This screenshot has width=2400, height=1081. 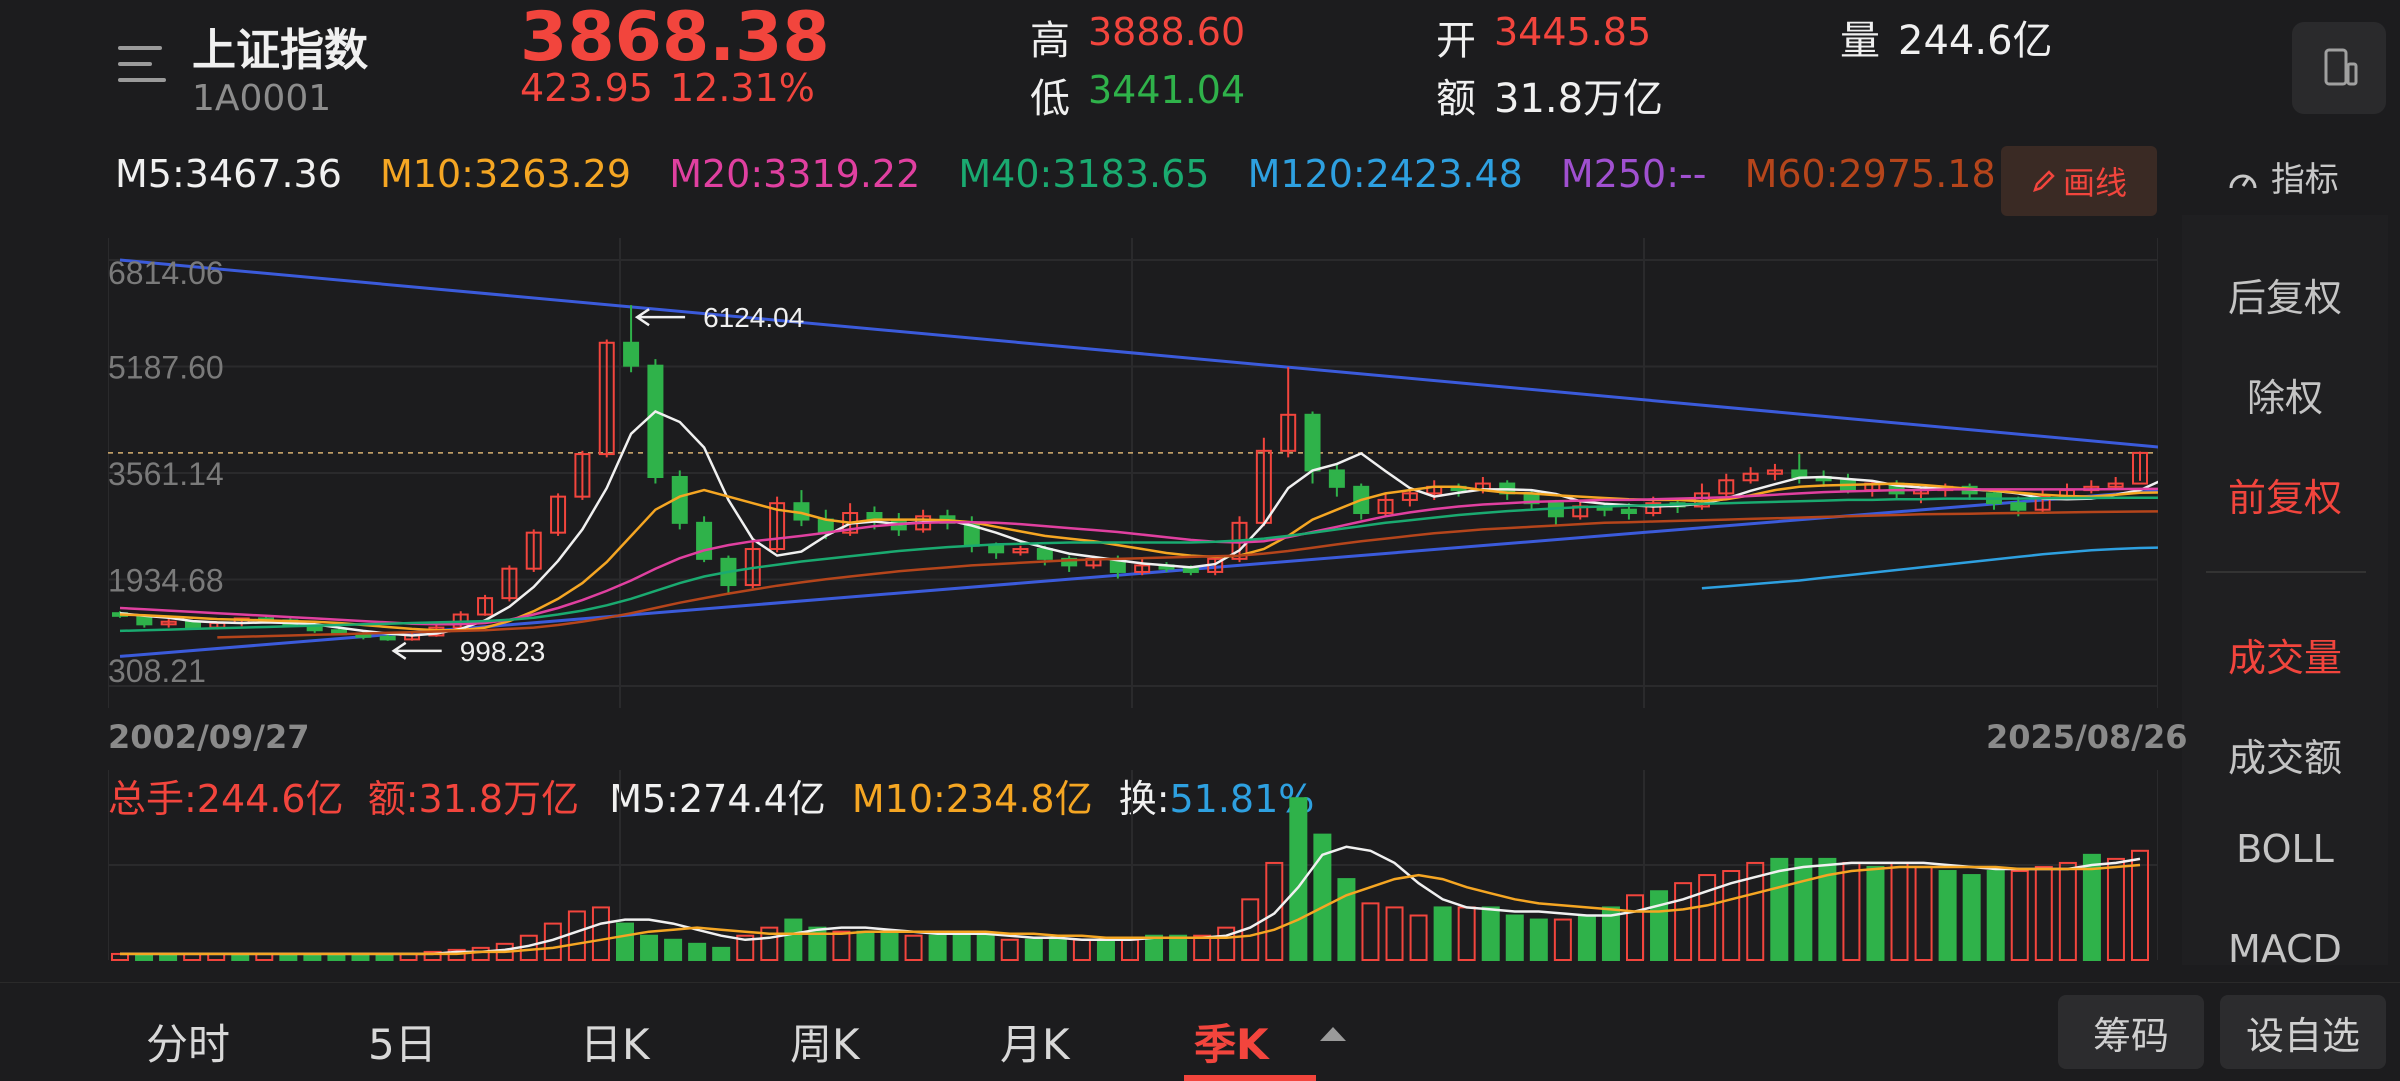 What do you see at coordinates (157, 671) in the screenshot?
I see `y-tick-label: 308.21` at bounding box center [157, 671].